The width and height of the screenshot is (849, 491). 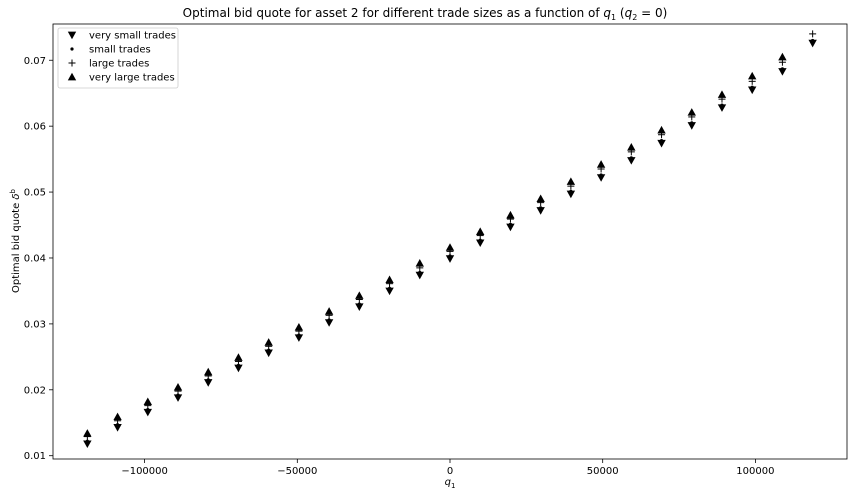 I want to click on y-tick-label: 0.02, so click(x=35, y=390).